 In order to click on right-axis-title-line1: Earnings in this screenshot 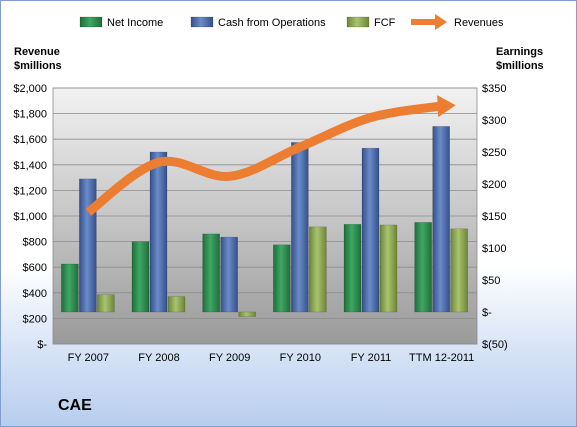, I will do `click(520, 52)`.